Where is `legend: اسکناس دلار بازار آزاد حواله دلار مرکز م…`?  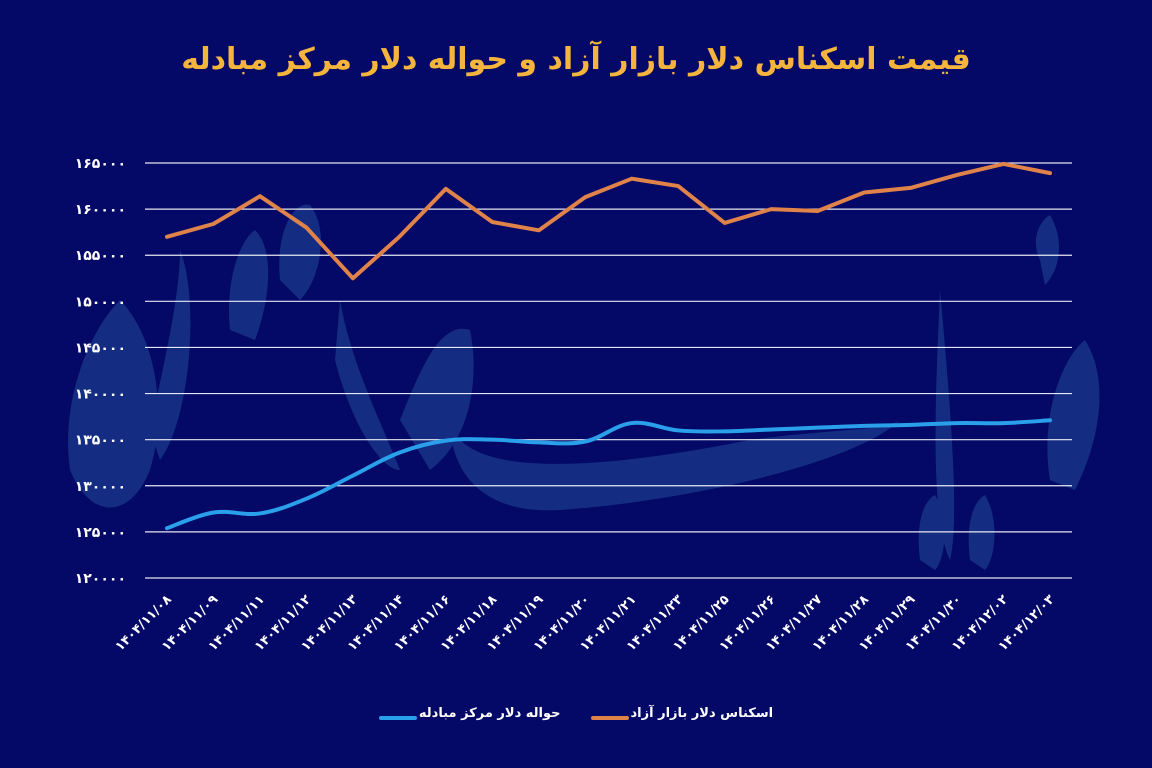 legend: اسکناس دلار بازار آزاد حواله دلار مرکز م… is located at coordinates (576, 713).